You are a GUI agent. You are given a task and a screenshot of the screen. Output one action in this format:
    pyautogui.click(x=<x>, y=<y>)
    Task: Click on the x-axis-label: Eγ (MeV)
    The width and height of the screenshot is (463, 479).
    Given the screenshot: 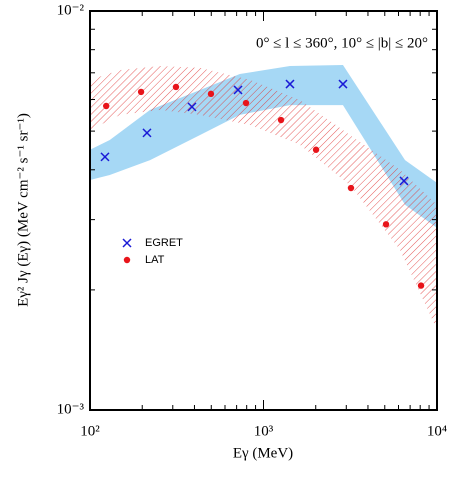 What is the action you would take?
    pyautogui.click(x=263, y=453)
    